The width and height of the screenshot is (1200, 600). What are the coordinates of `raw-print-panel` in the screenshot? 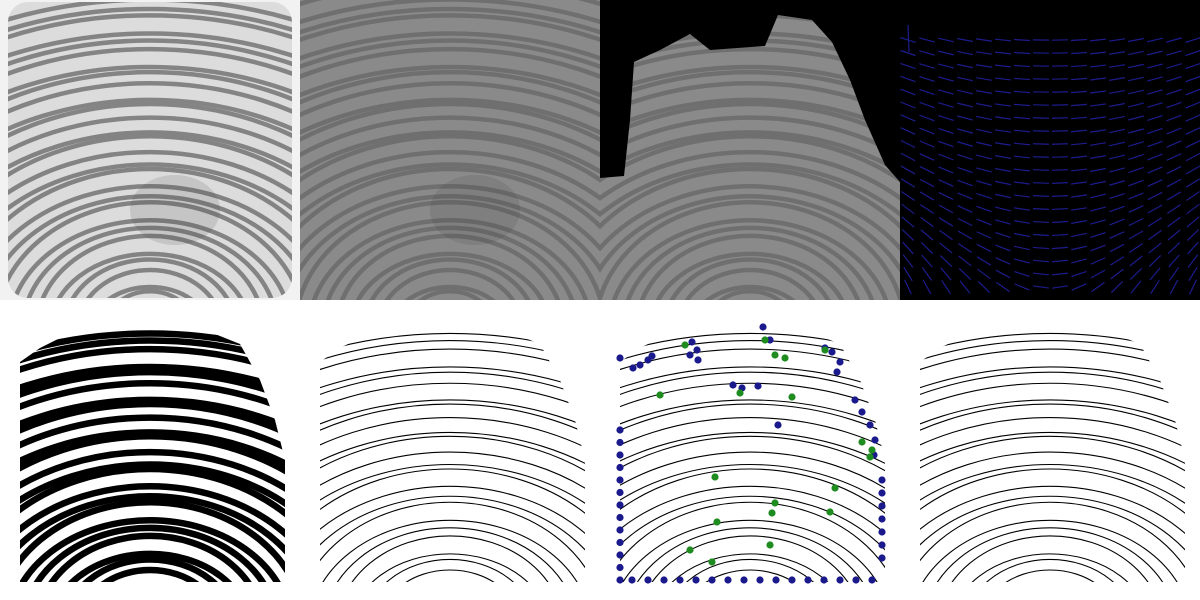 It's located at (150, 150).